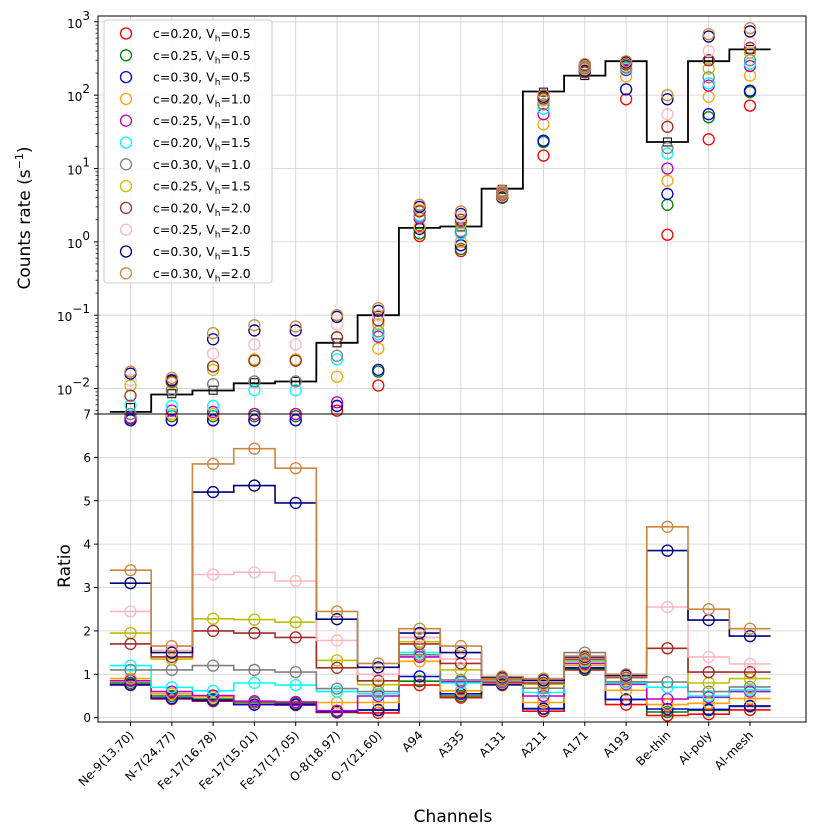 This screenshot has width=830, height=830. Describe the element at coordinates (87, 458) in the screenshot. I see `bottom-y-tick-label: 6` at that location.